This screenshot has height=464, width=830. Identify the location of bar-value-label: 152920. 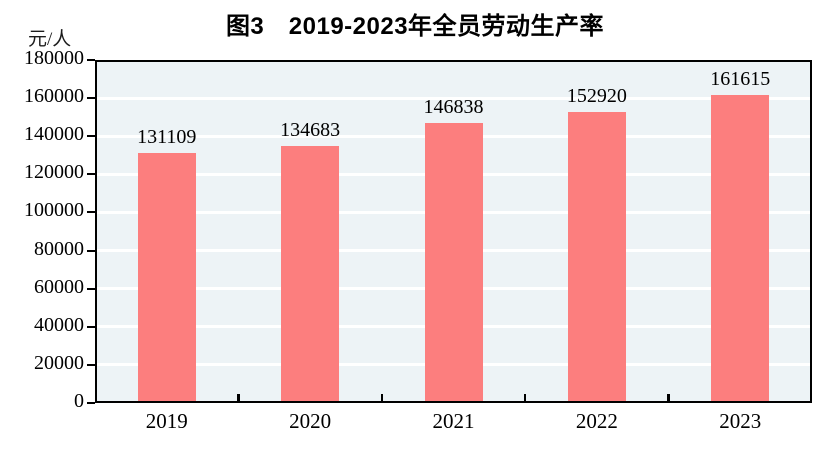
(596, 95).